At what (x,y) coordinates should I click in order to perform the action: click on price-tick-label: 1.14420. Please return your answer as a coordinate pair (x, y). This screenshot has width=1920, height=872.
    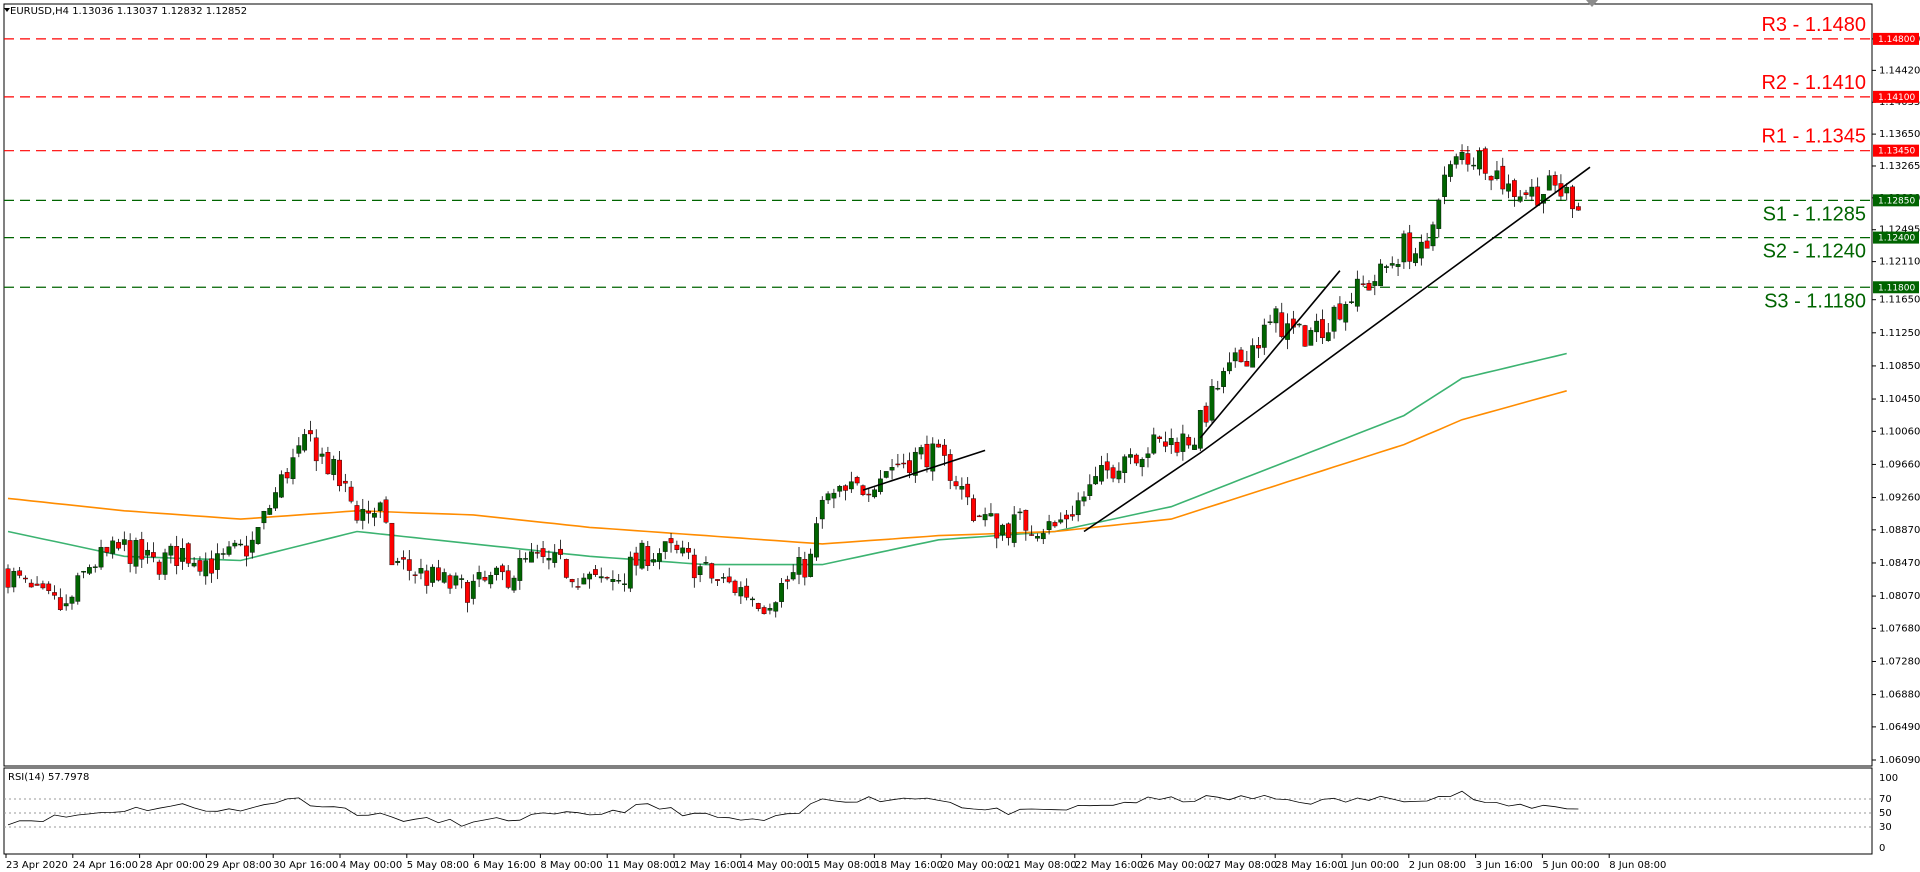
    Looking at the image, I should click on (1899, 70).